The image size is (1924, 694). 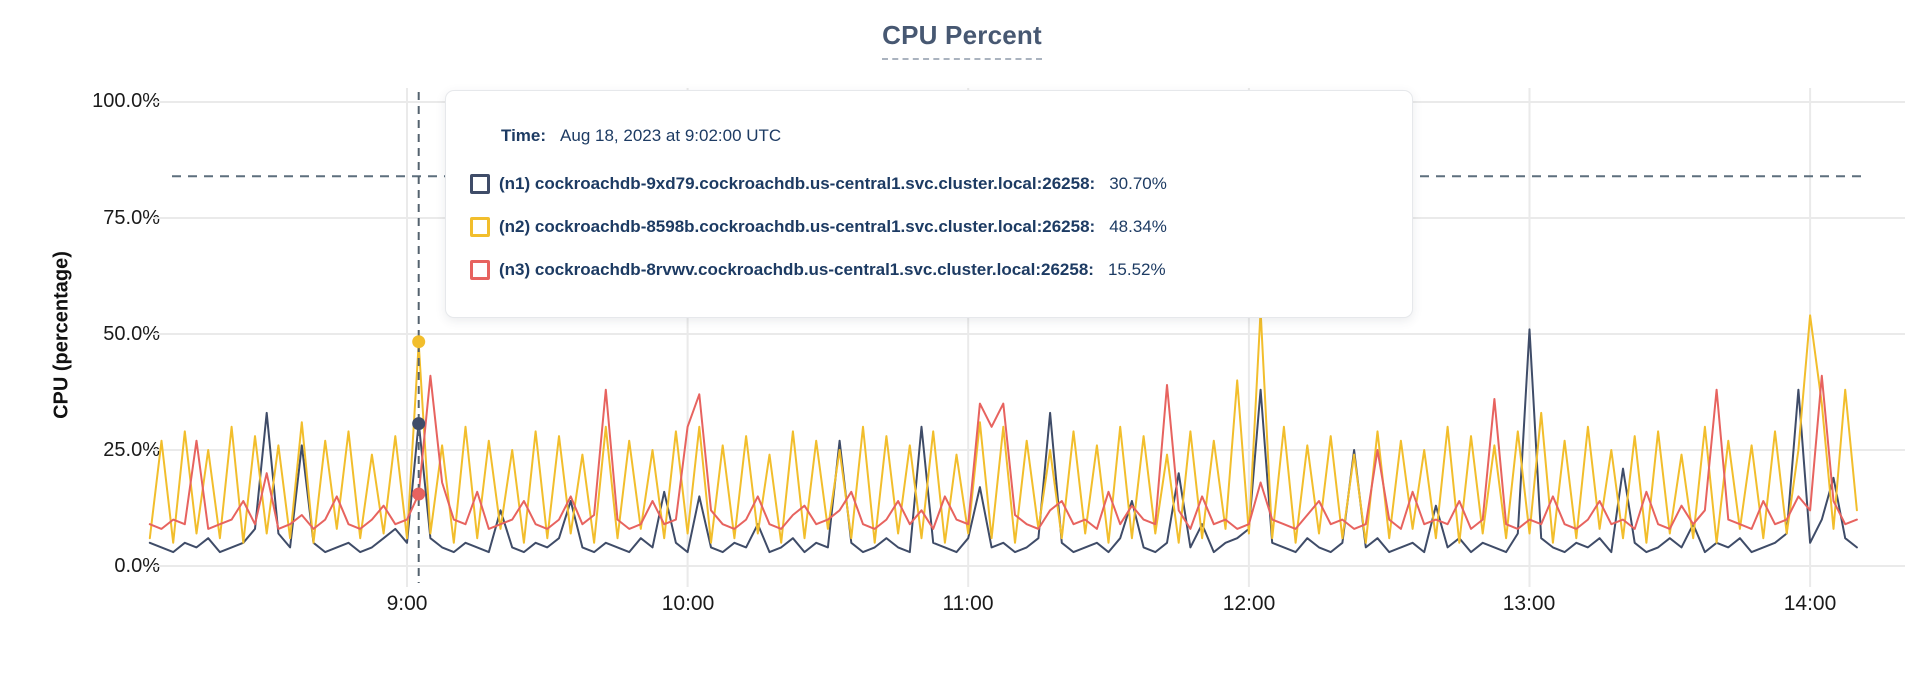 I want to click on y-tick-label: 25.0%, so click(x=131, y=450).